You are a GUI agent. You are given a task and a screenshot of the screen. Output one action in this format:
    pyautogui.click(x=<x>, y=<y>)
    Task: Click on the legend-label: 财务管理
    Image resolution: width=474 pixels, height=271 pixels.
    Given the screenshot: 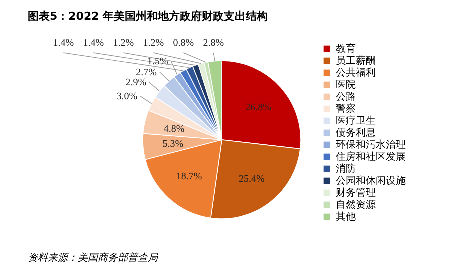 What is the action you would take?
    pyautogui.click(x=356, y=193)
    